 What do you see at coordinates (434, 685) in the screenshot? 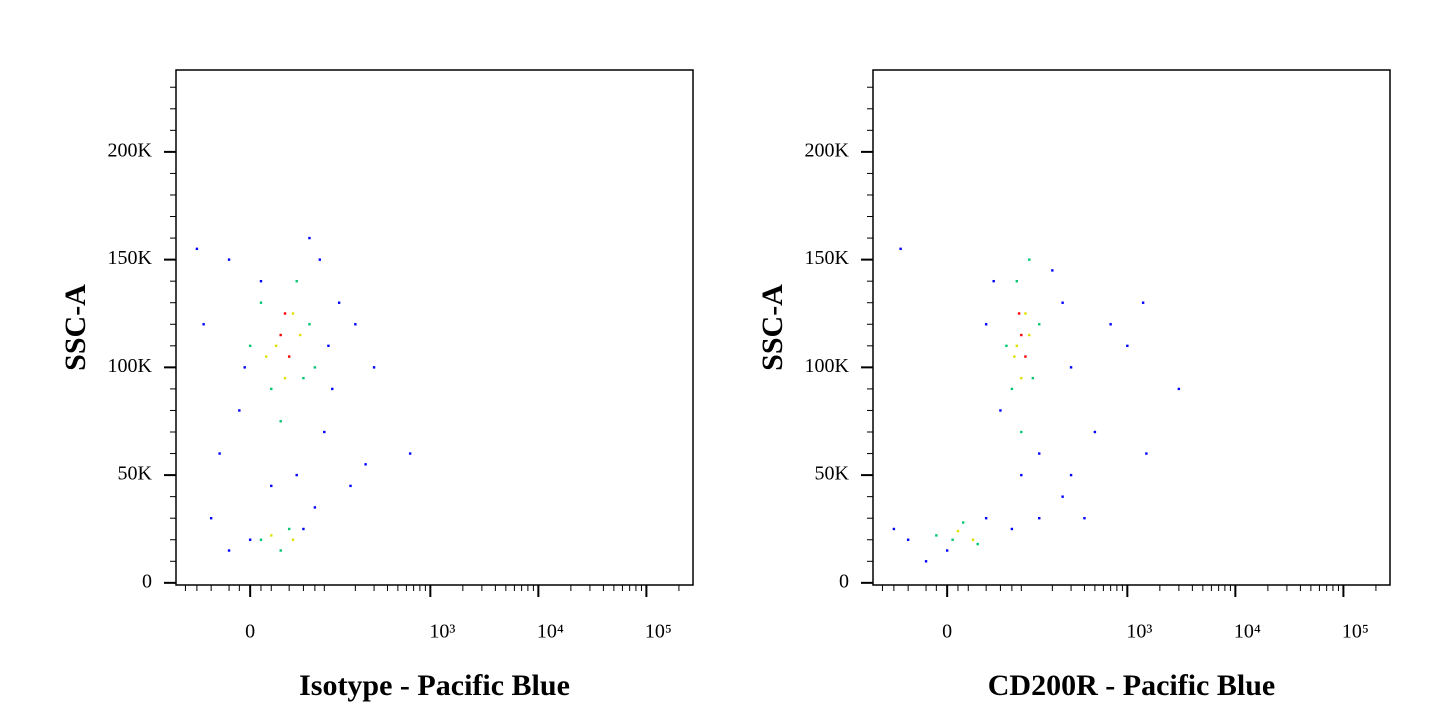
I see `x-axis-title: Isotype - Pacific Blue` at bounding box center [434, 685].